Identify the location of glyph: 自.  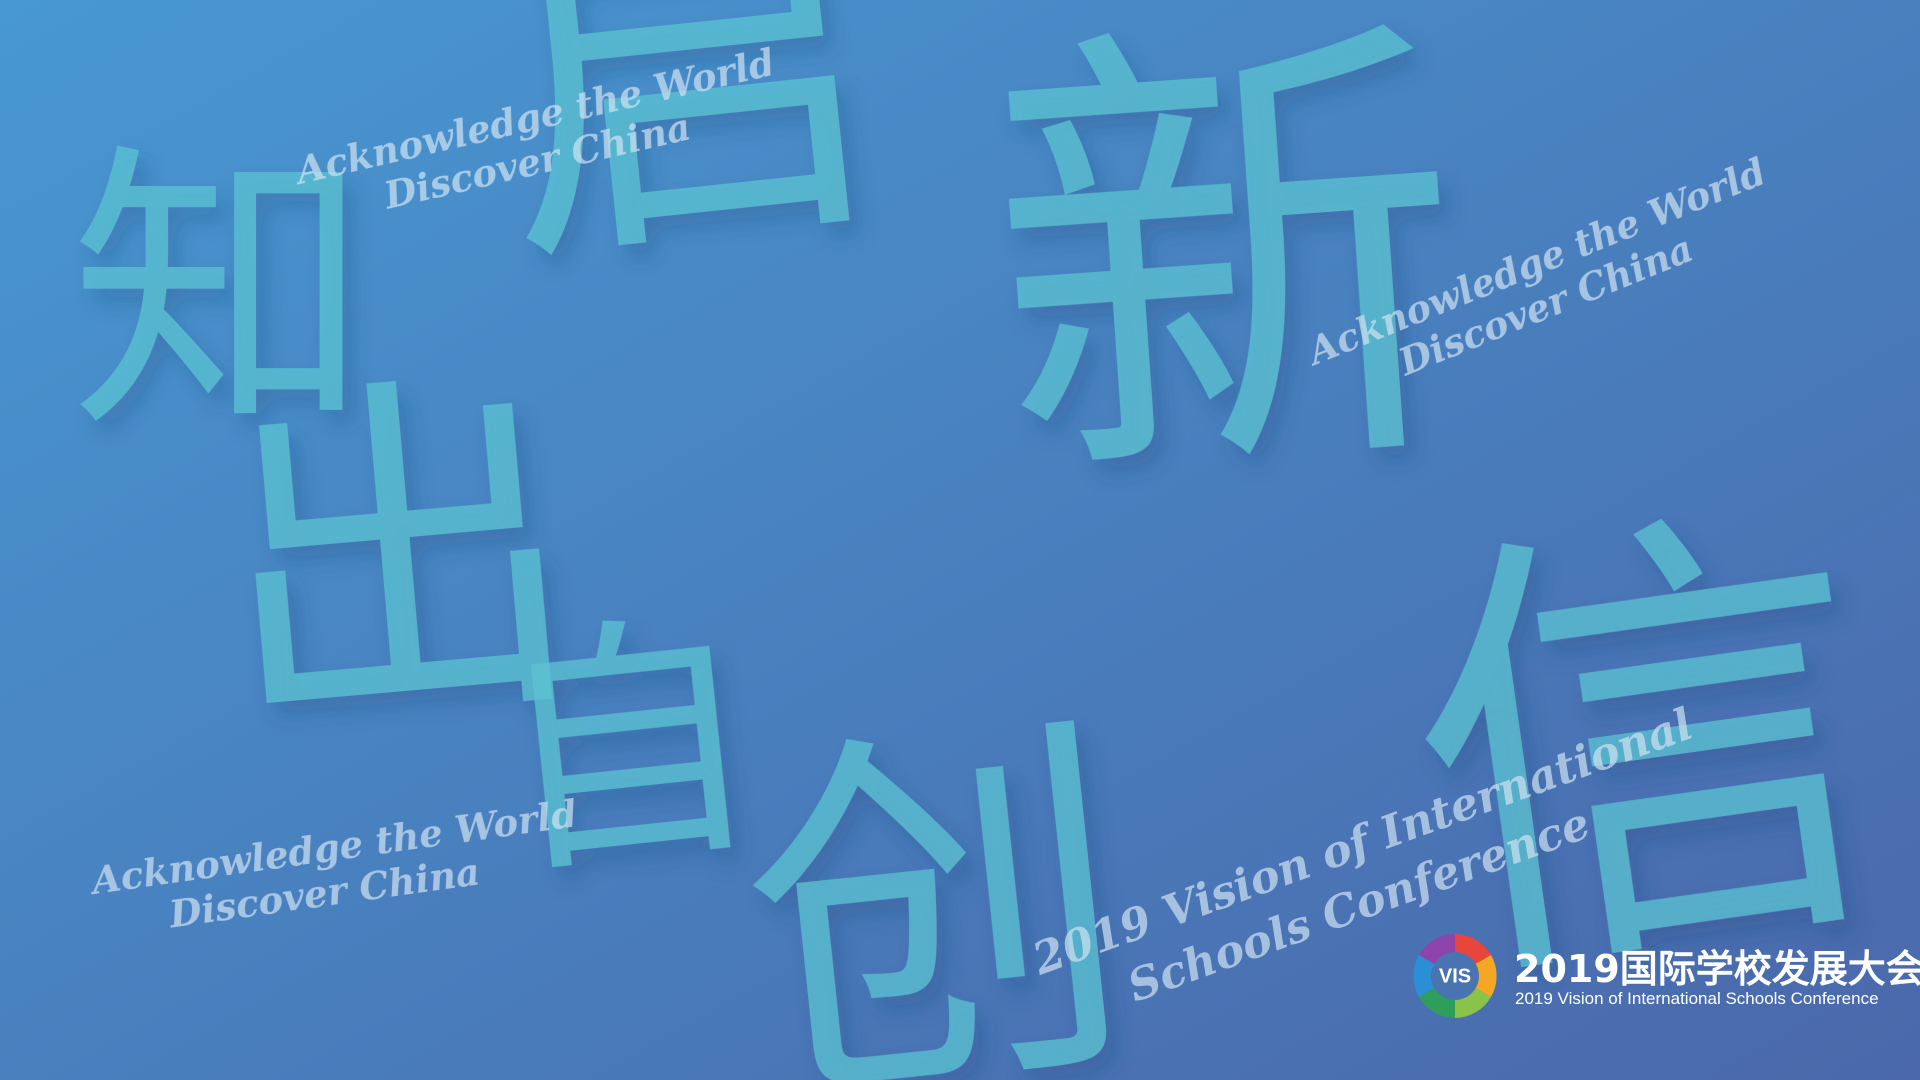
(628, 749).